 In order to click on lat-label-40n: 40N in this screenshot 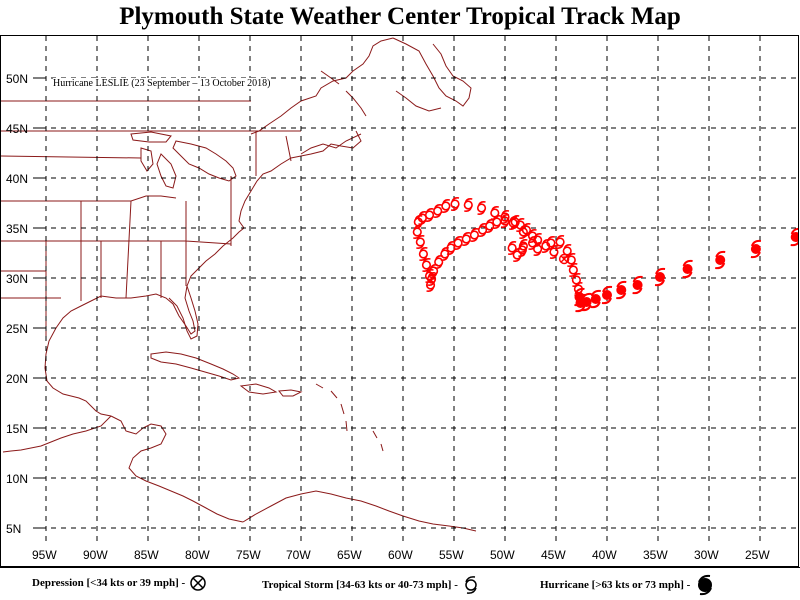, I will do `click(17, 179)`.